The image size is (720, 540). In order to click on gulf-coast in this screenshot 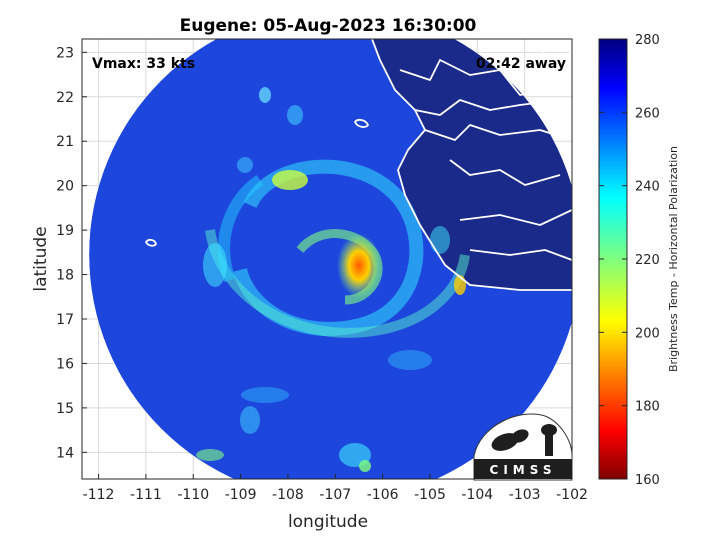, I will do `click(553, 49)`.